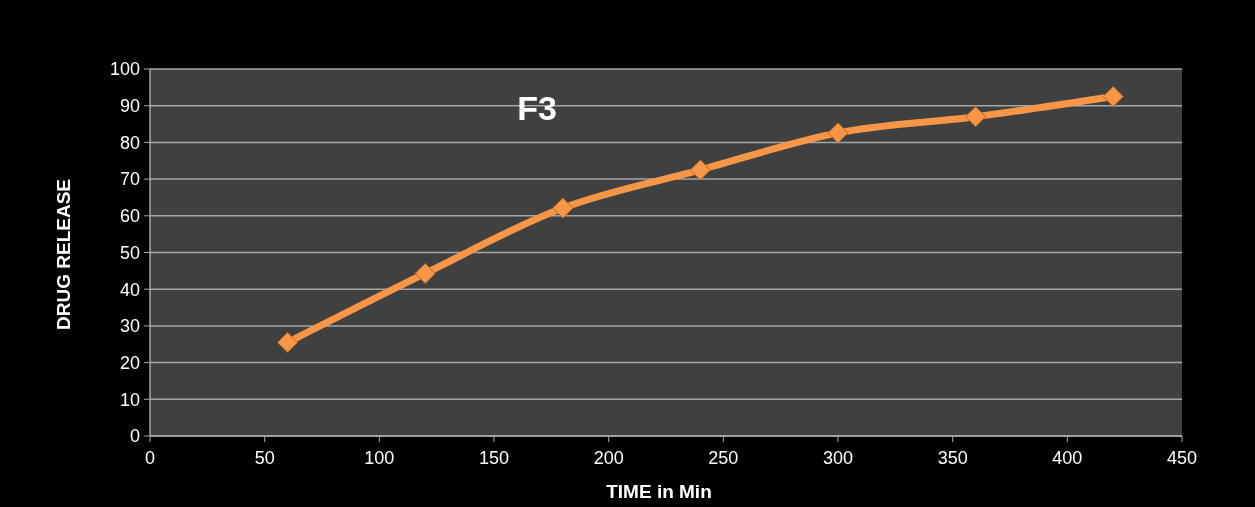  What do you see at coordinates (129, 326) in the screenshot?
I see `y-tick-label: 30` at bounding box center [129, 326].